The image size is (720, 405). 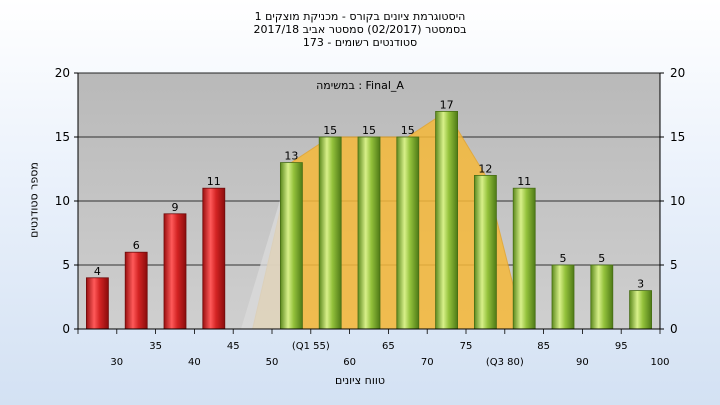 What do you see at coordinates (266, 245) in the screenshot?
I see `distribution-area-shadow` at bounding box center [266, 245].